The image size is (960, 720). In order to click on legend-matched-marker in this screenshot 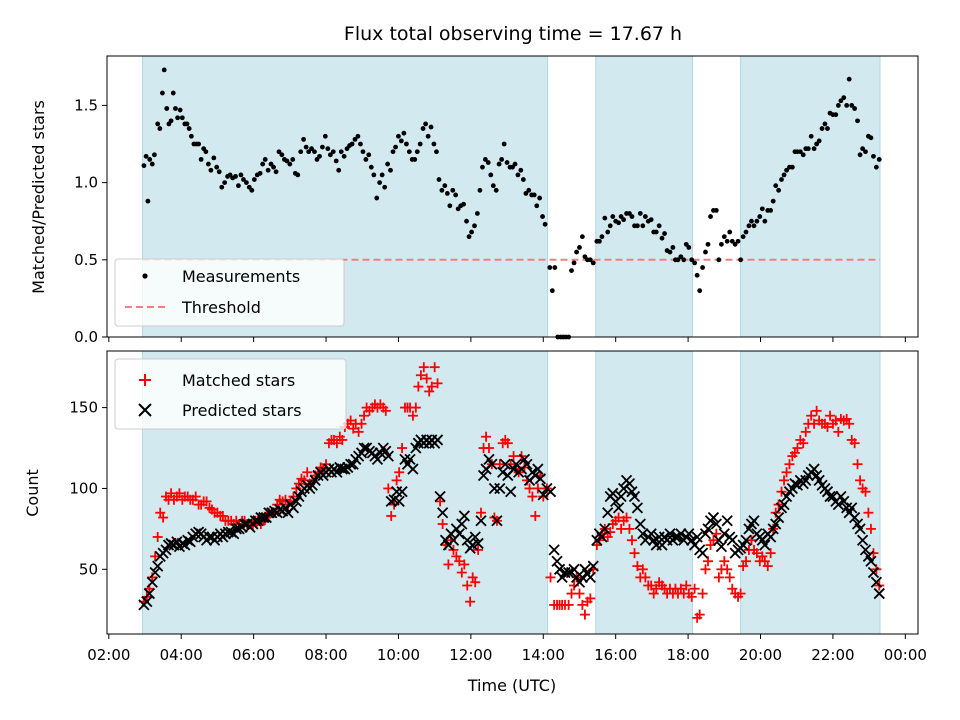, I will do `click(145, 380)`.